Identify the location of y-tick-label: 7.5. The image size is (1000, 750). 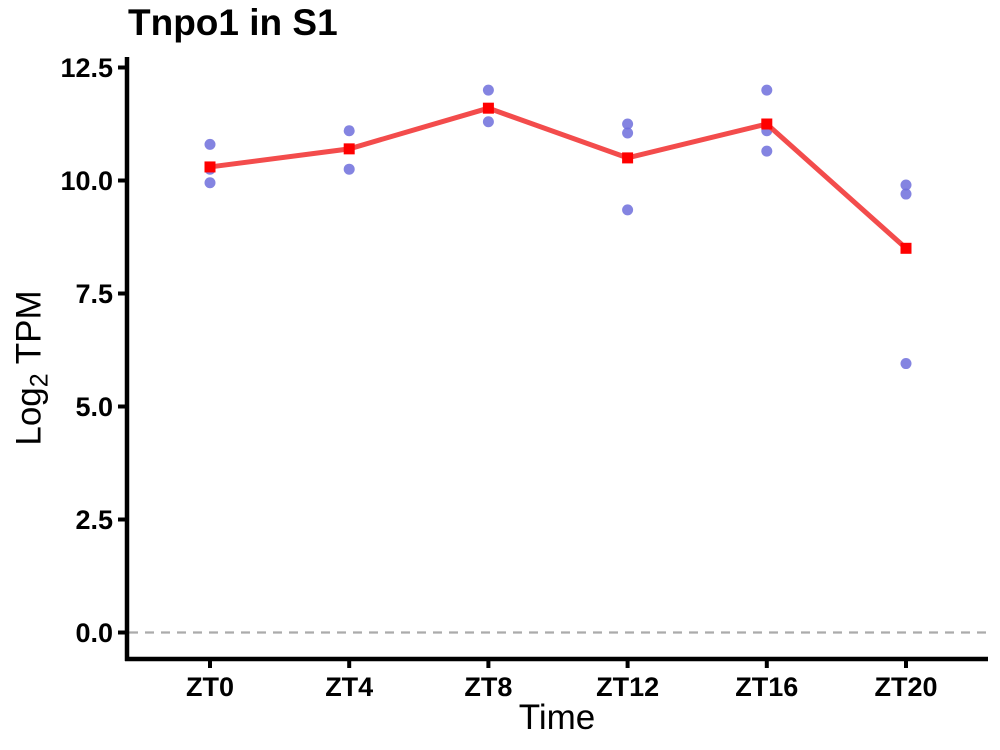
(94, 294).